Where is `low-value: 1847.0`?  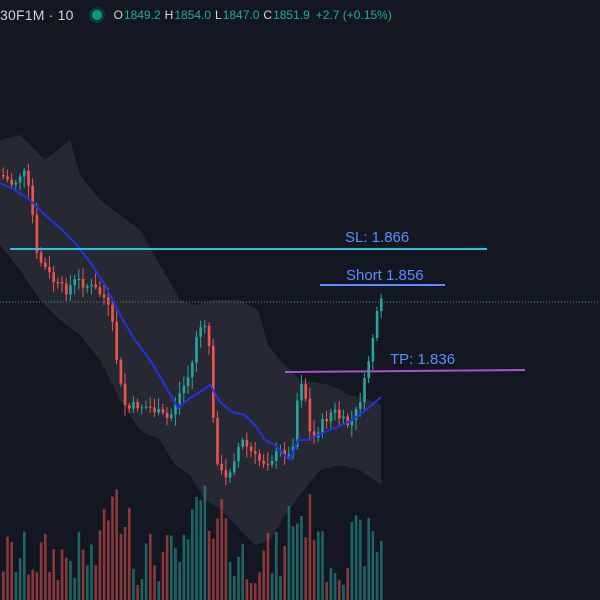 low-value: 1847.0 is located at coordinates (241, 15).